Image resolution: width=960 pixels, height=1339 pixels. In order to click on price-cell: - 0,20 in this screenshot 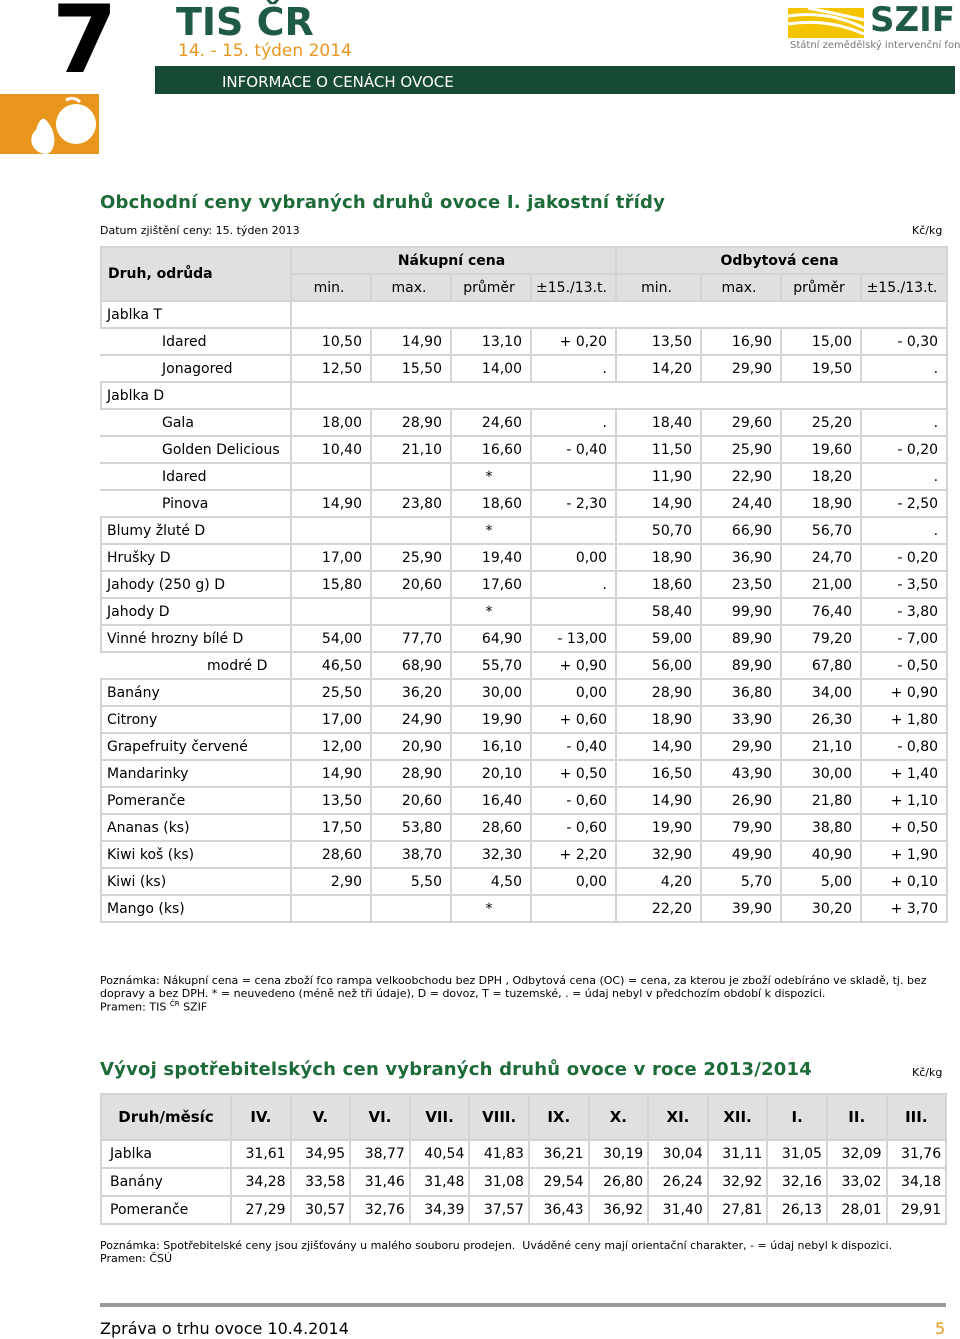, I will do `click(904, 557)`.